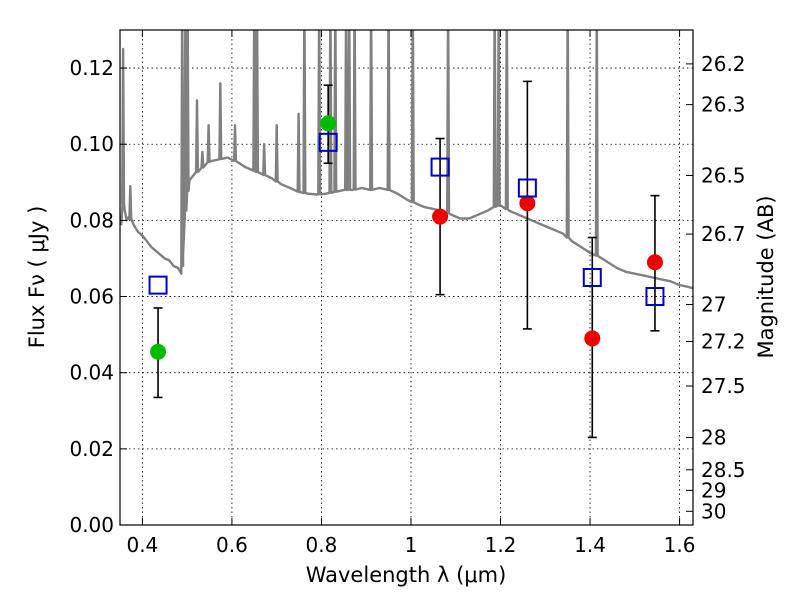 The height and width of the screenshot is (600, 800). I want to click on y2-axis-label: Magnitude (AB), so click(766, 276).